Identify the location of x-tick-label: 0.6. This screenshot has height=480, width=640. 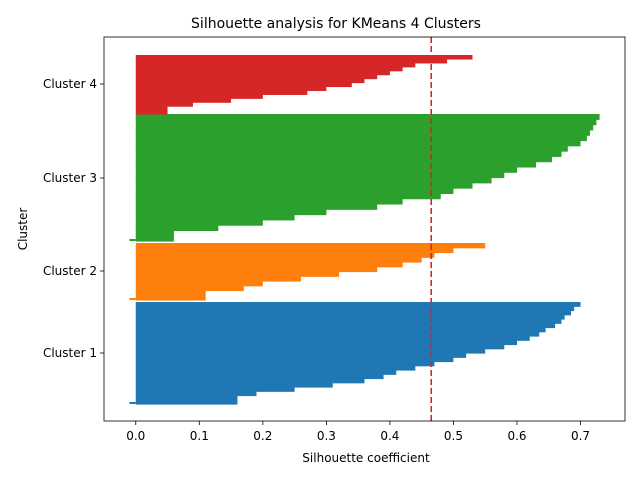
(516, 436).